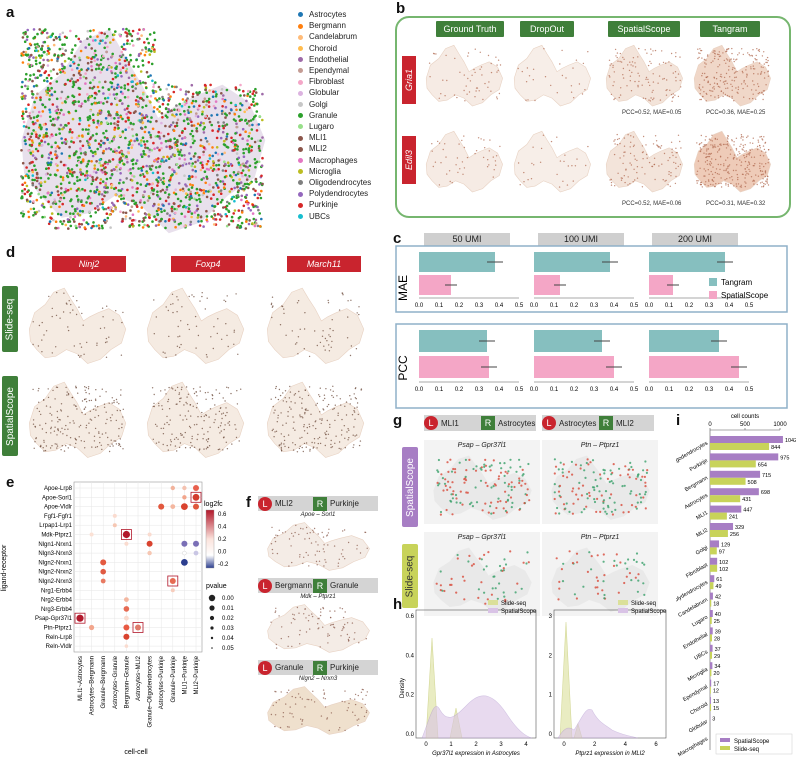  Describe the element at coordinates (222, 553) in the screenshot. I see `colorbar-tick-label: 0.0` at that location.